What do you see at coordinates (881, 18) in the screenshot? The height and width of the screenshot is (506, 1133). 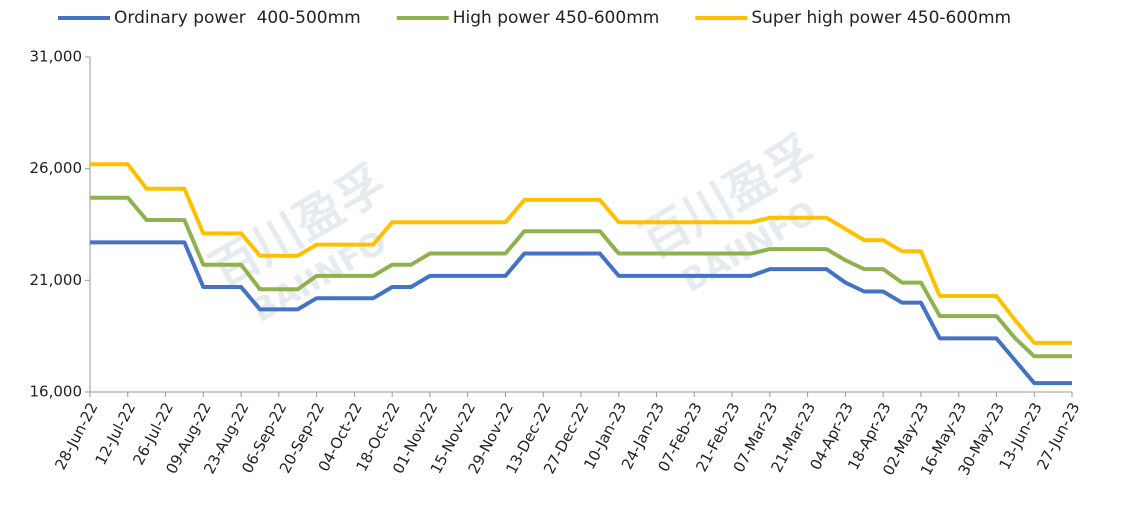 I see `legend-label: Super high power 450-600mm` at bounding box center [881, 18].